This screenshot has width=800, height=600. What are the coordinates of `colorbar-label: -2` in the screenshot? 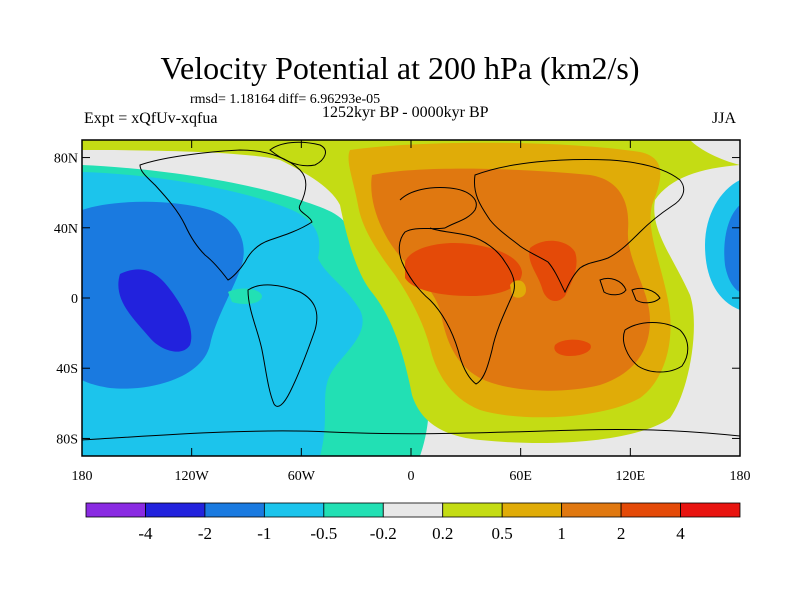 It's located at (205, 533).